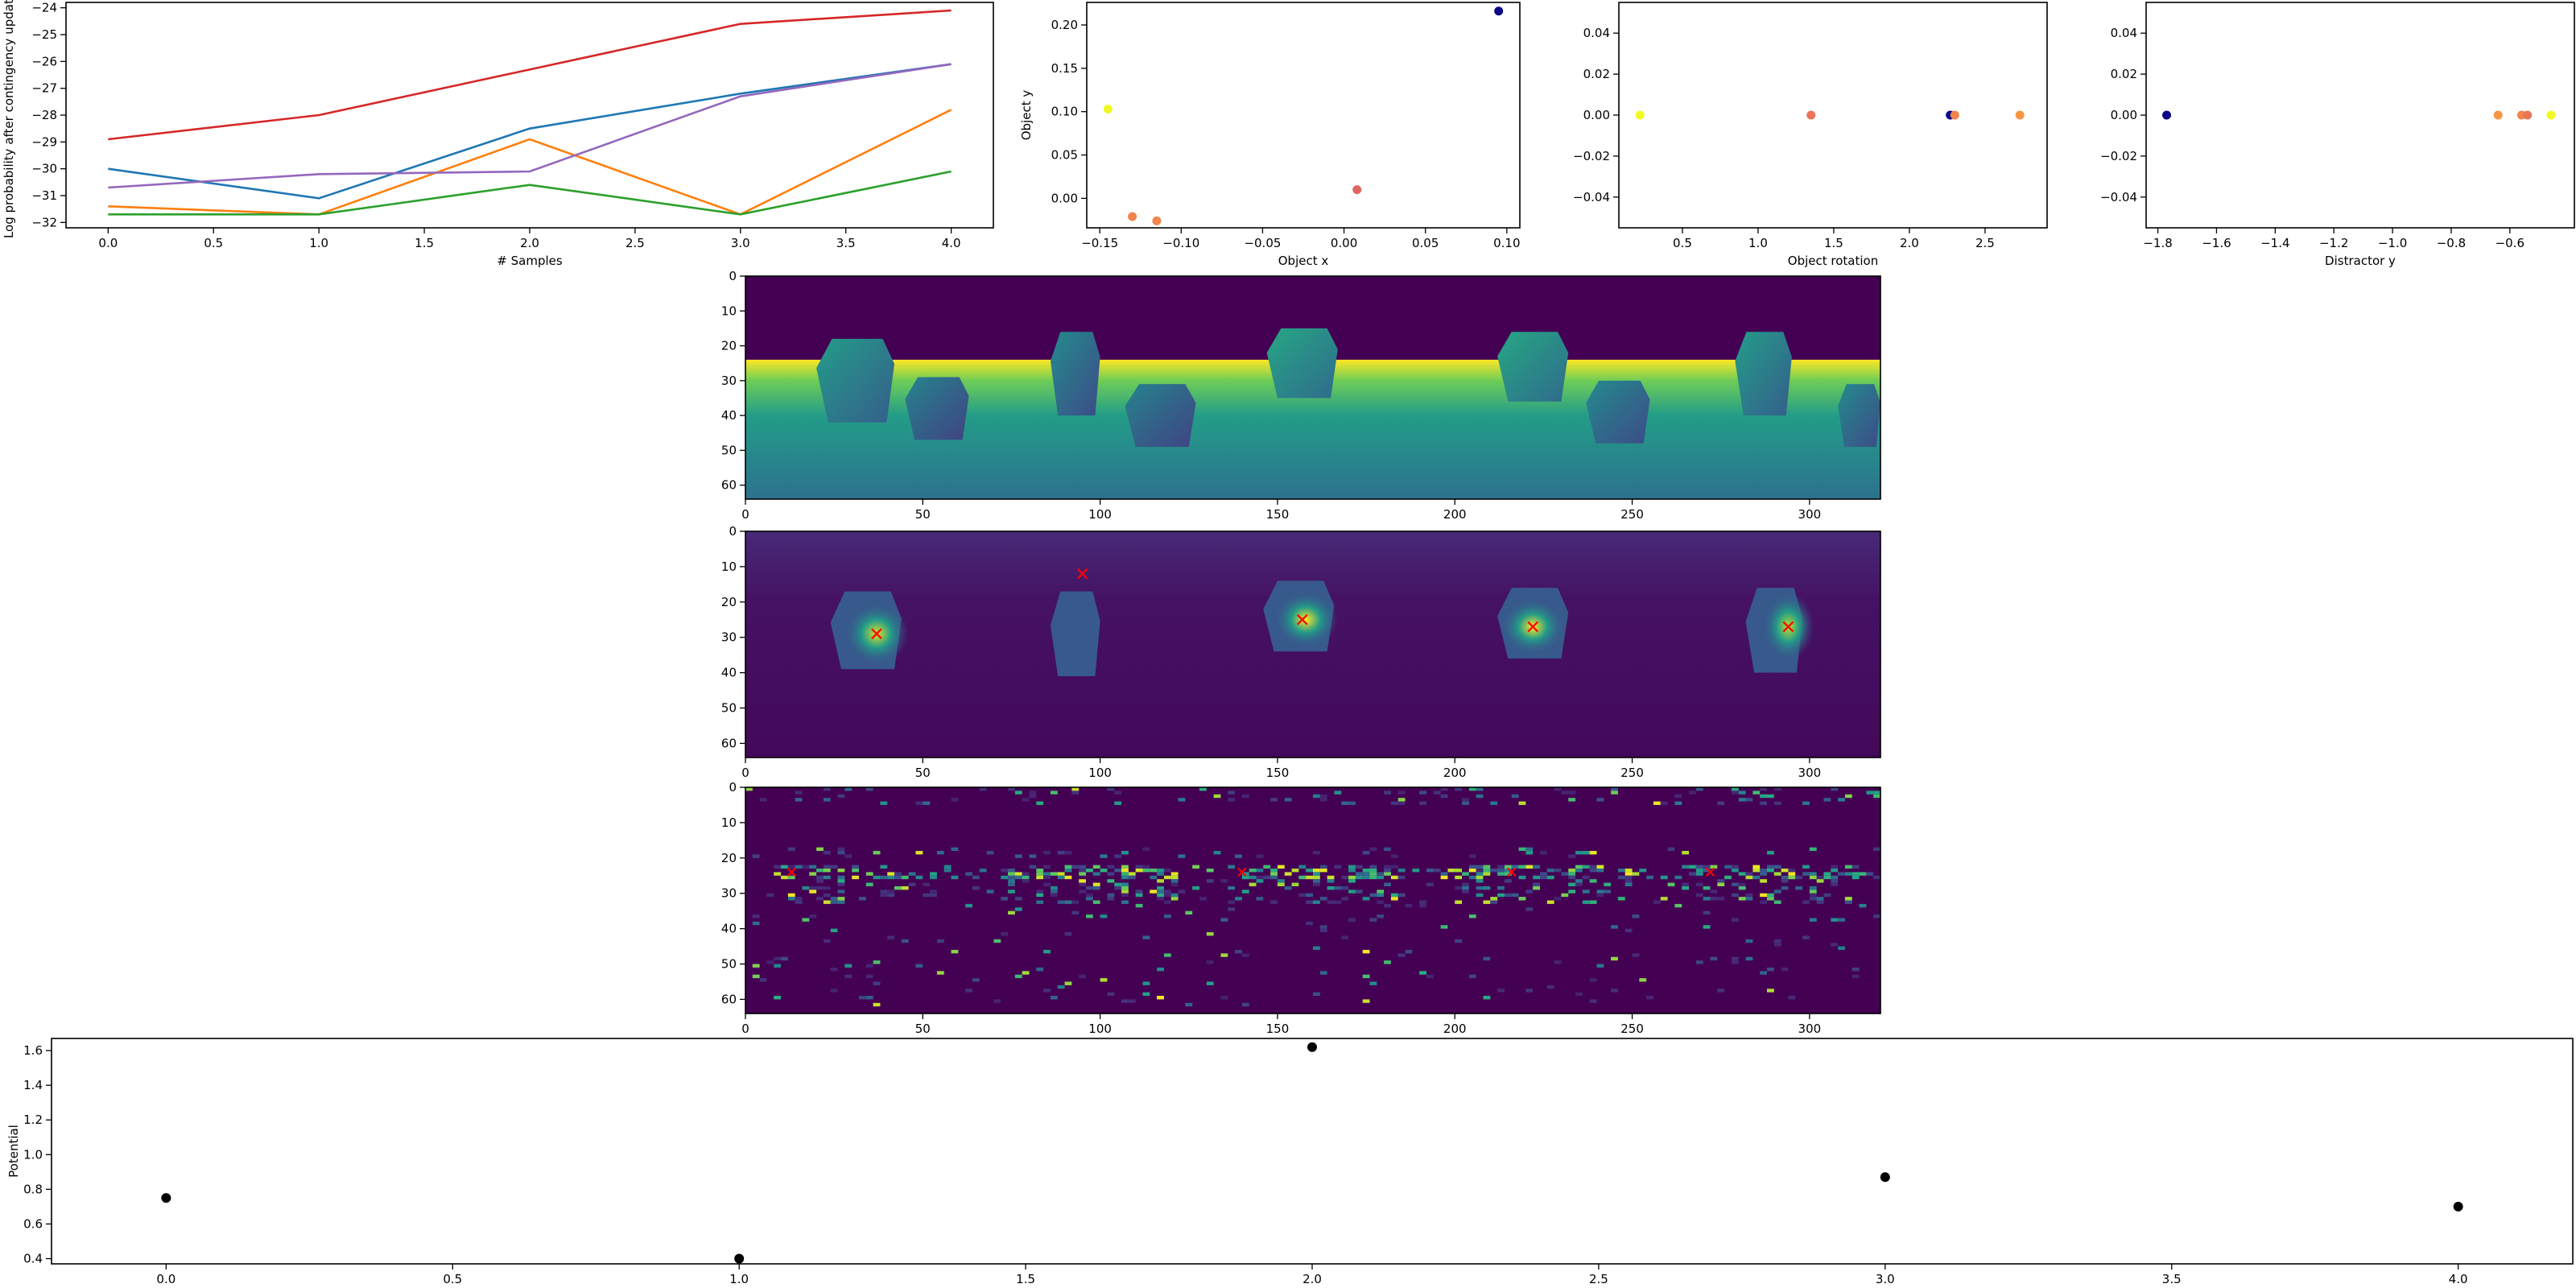 The width and height of the screenshot is (2576, 1288). Describe the element at coordinates (635, 243) in the screenshot. I see `x-tick-label: 2.5` at that location.